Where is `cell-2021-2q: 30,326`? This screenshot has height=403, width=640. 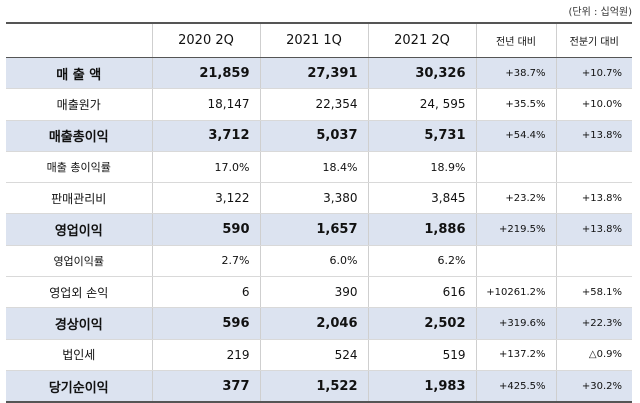
cell-2021-2q: 30,326 is located at coordinates (422, 73).